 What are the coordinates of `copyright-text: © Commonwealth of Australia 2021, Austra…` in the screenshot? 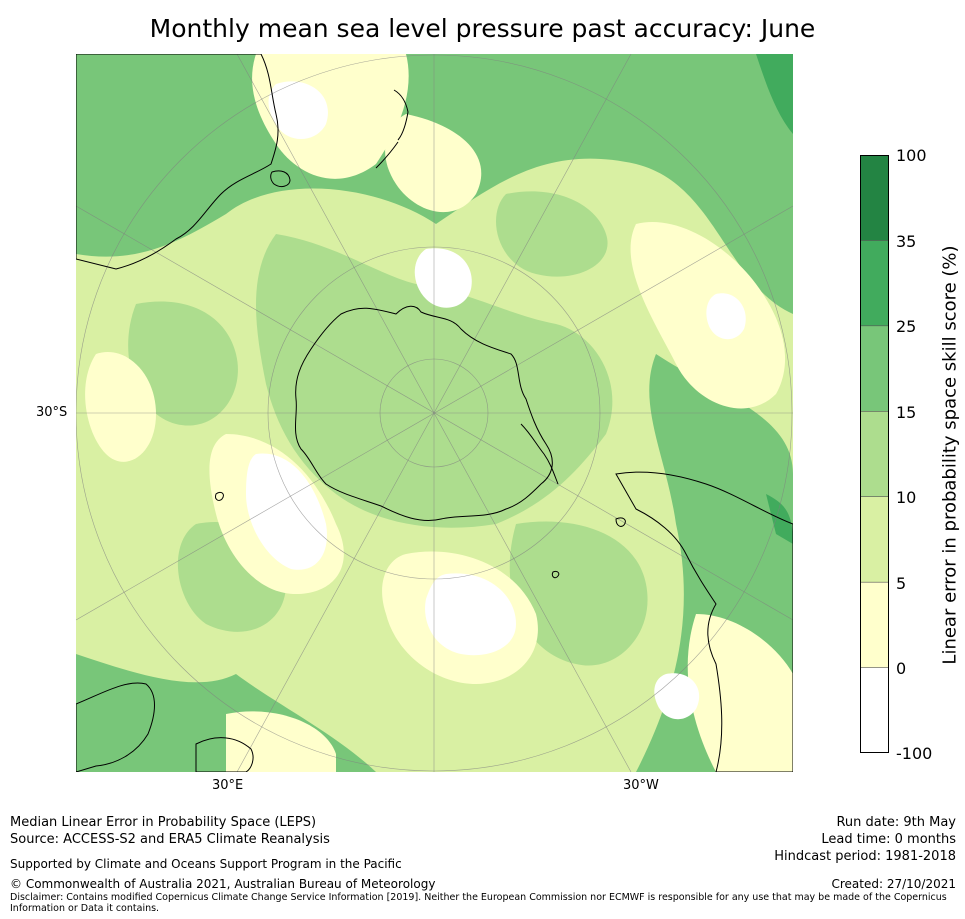 It's located at (223, 884).